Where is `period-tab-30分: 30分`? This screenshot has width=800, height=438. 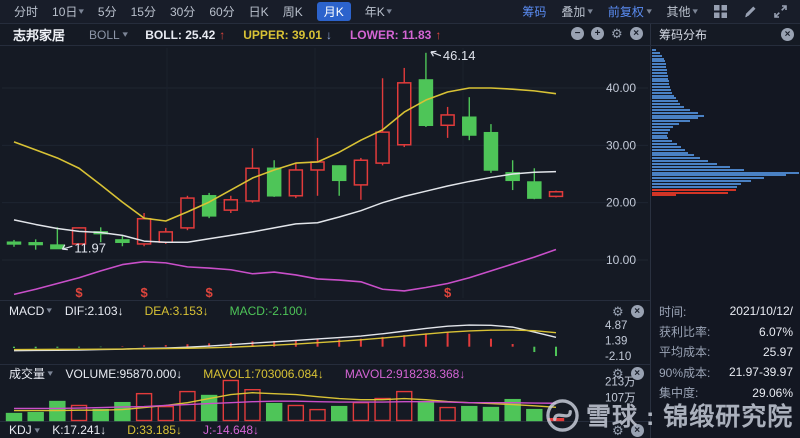
period-tab-30分: 30分 is located at coordinates (182, 12).